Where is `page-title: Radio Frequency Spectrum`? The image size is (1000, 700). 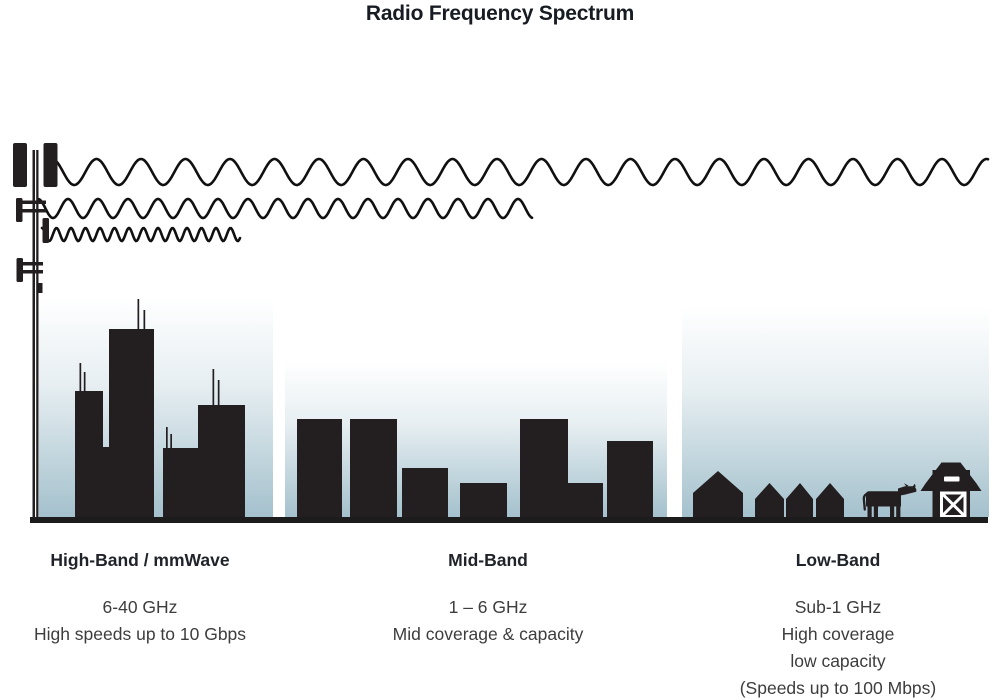 page-title: Radio Frequency Spectrum is located at coordinates (500, 13).